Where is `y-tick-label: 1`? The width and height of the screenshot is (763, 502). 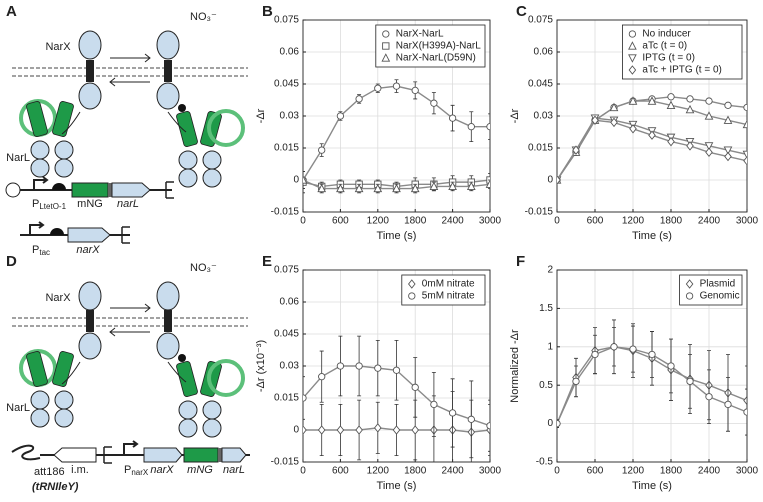 y-tick-label: 1 is located at coordinates (550, 346).